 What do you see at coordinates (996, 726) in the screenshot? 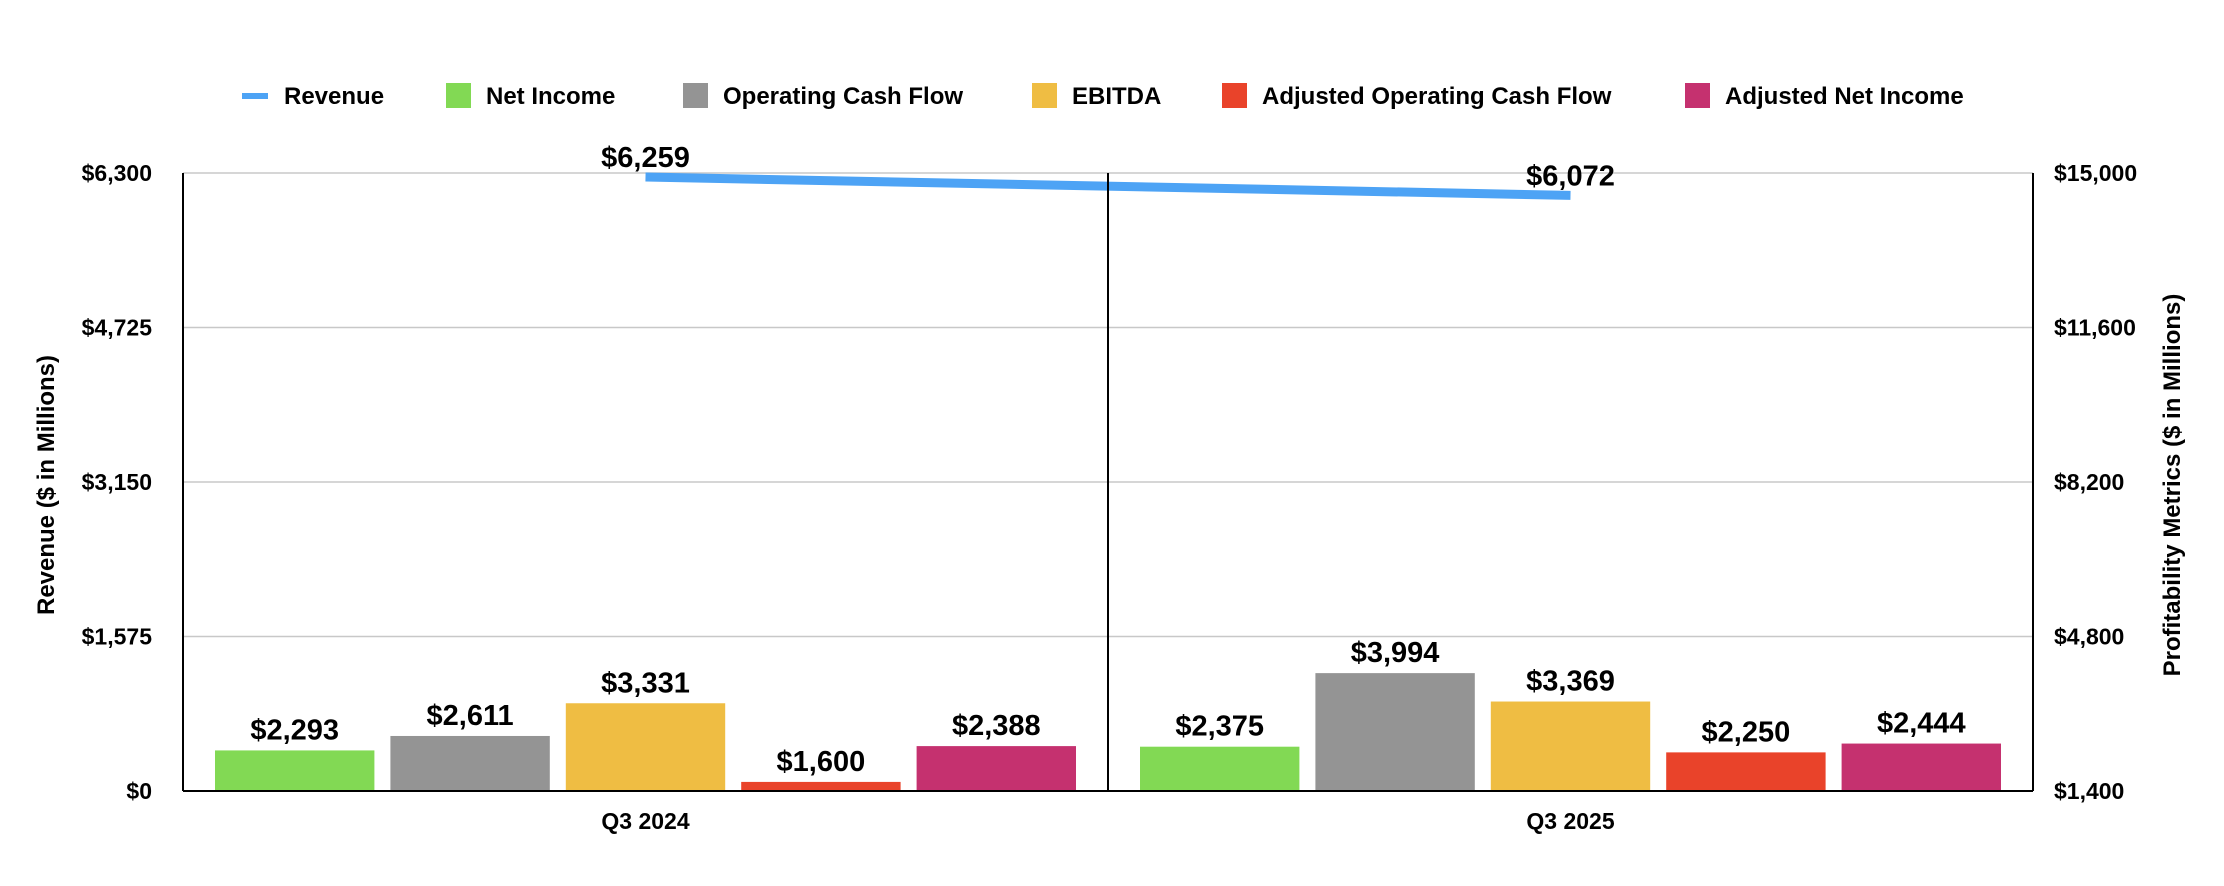
I see `bar-data-label: $2,388` at bounding box center [996, 726].